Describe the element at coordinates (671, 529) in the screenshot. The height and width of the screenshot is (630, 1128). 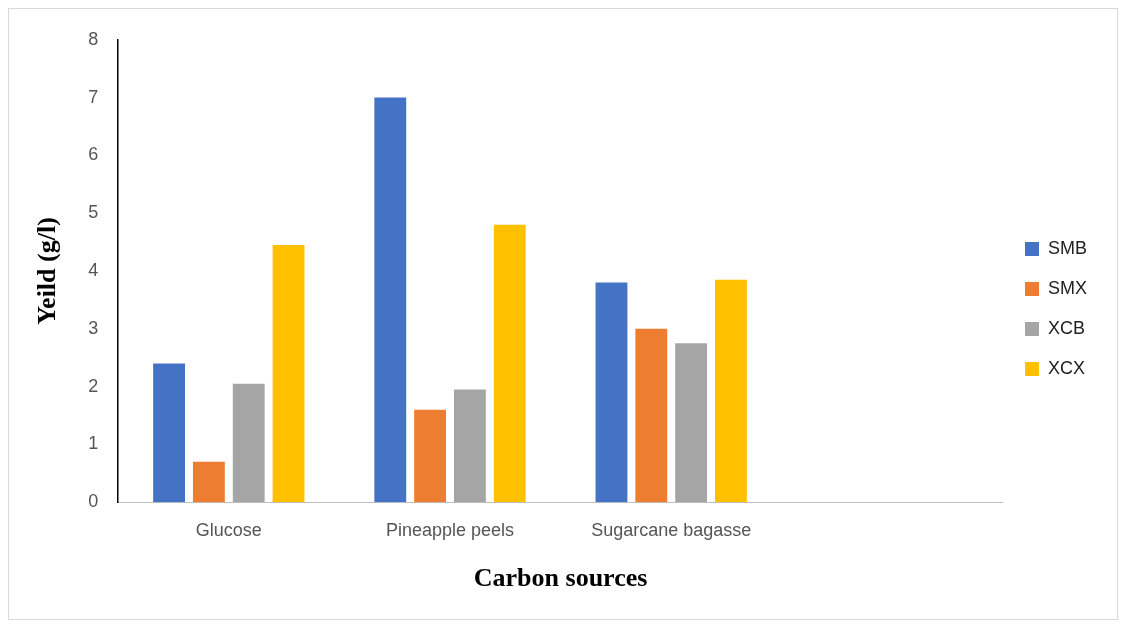
I see `x-tick-label: Sugarcane bagasse` at that location.